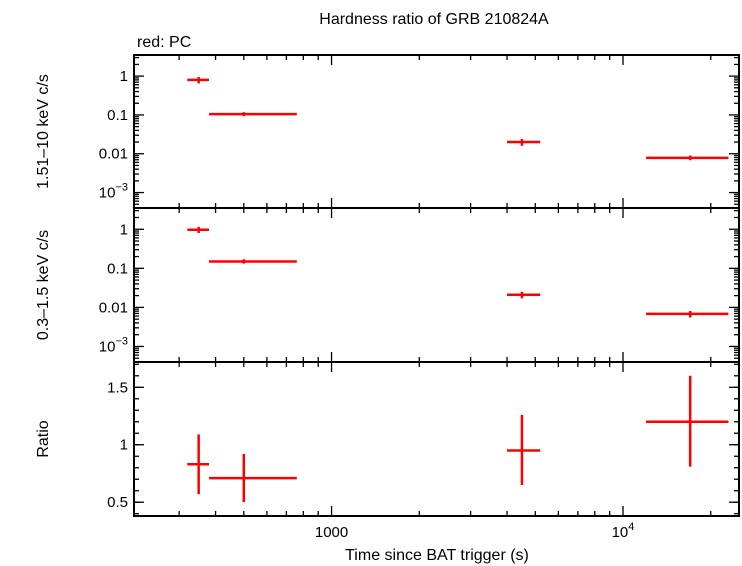 The image size is (742, 566). Describe the element at coordinates (331, 532) in the screenshot. I see `x-tick-label: 1000` at that location.